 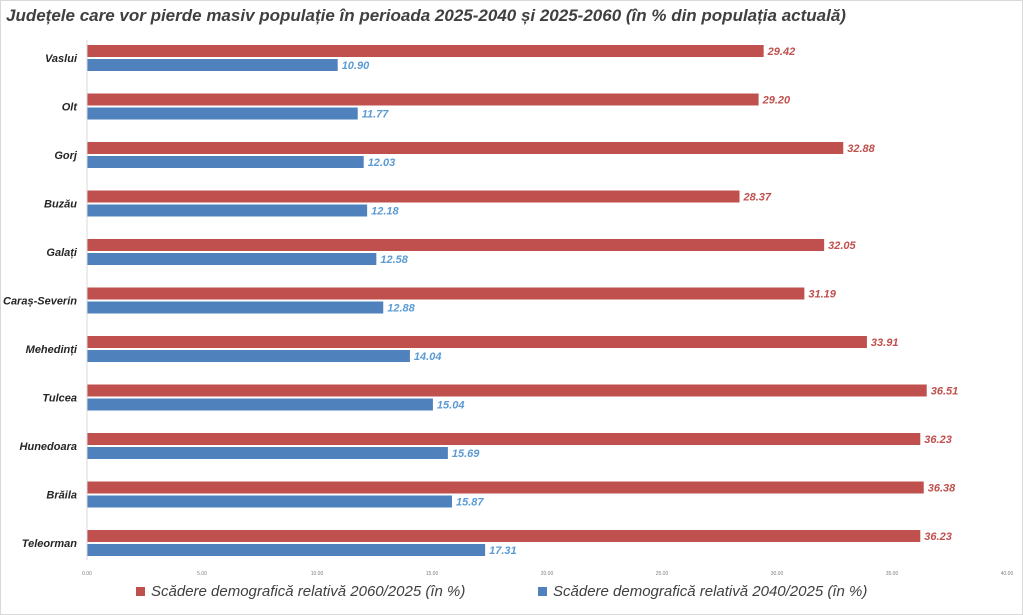 I want to click on x-tick-label: 35.00, so click(x=892, y=574).